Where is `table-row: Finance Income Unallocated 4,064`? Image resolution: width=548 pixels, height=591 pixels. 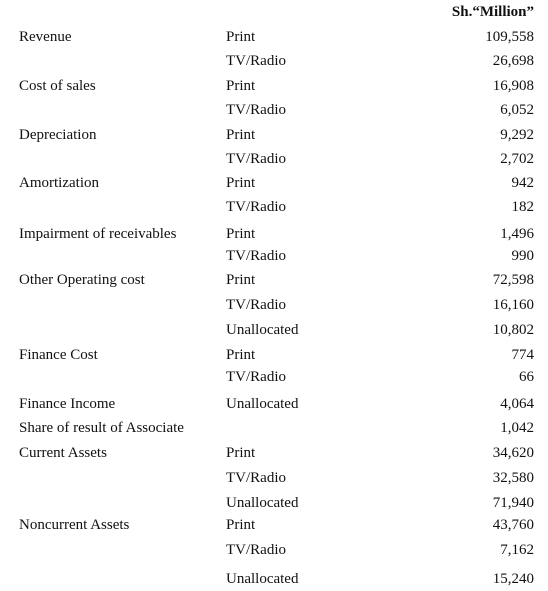 table-row: Finance Income Unallocated 4,064 is located at coordinates (274, 404).